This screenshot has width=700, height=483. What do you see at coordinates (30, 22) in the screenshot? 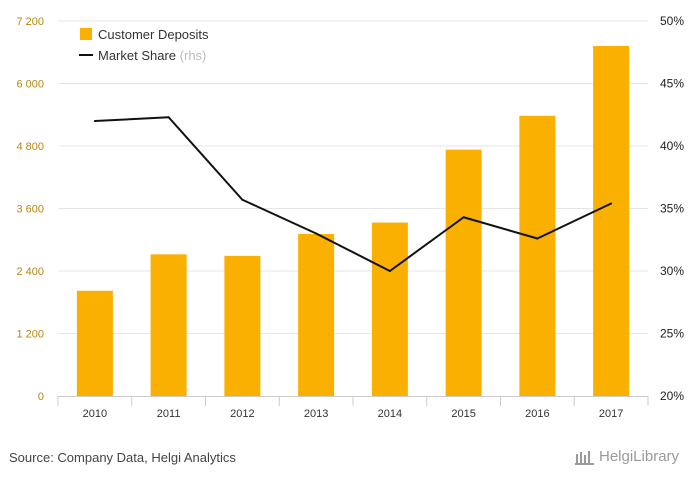
I see `y-left-tick-label: 7 200` at bounding box center [30, 22].